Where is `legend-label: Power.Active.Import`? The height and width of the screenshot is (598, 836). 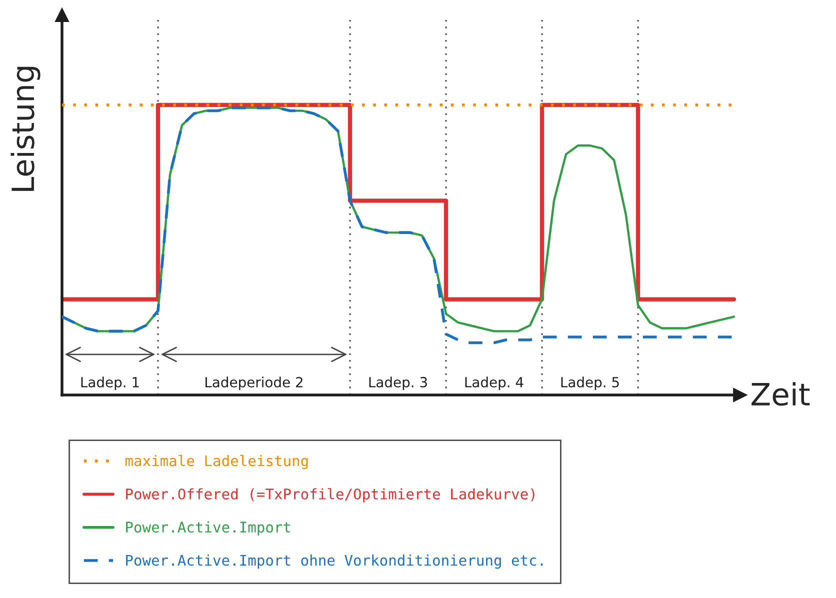
legend-label: Power.Active.Import is located at coordinates (208, 528).